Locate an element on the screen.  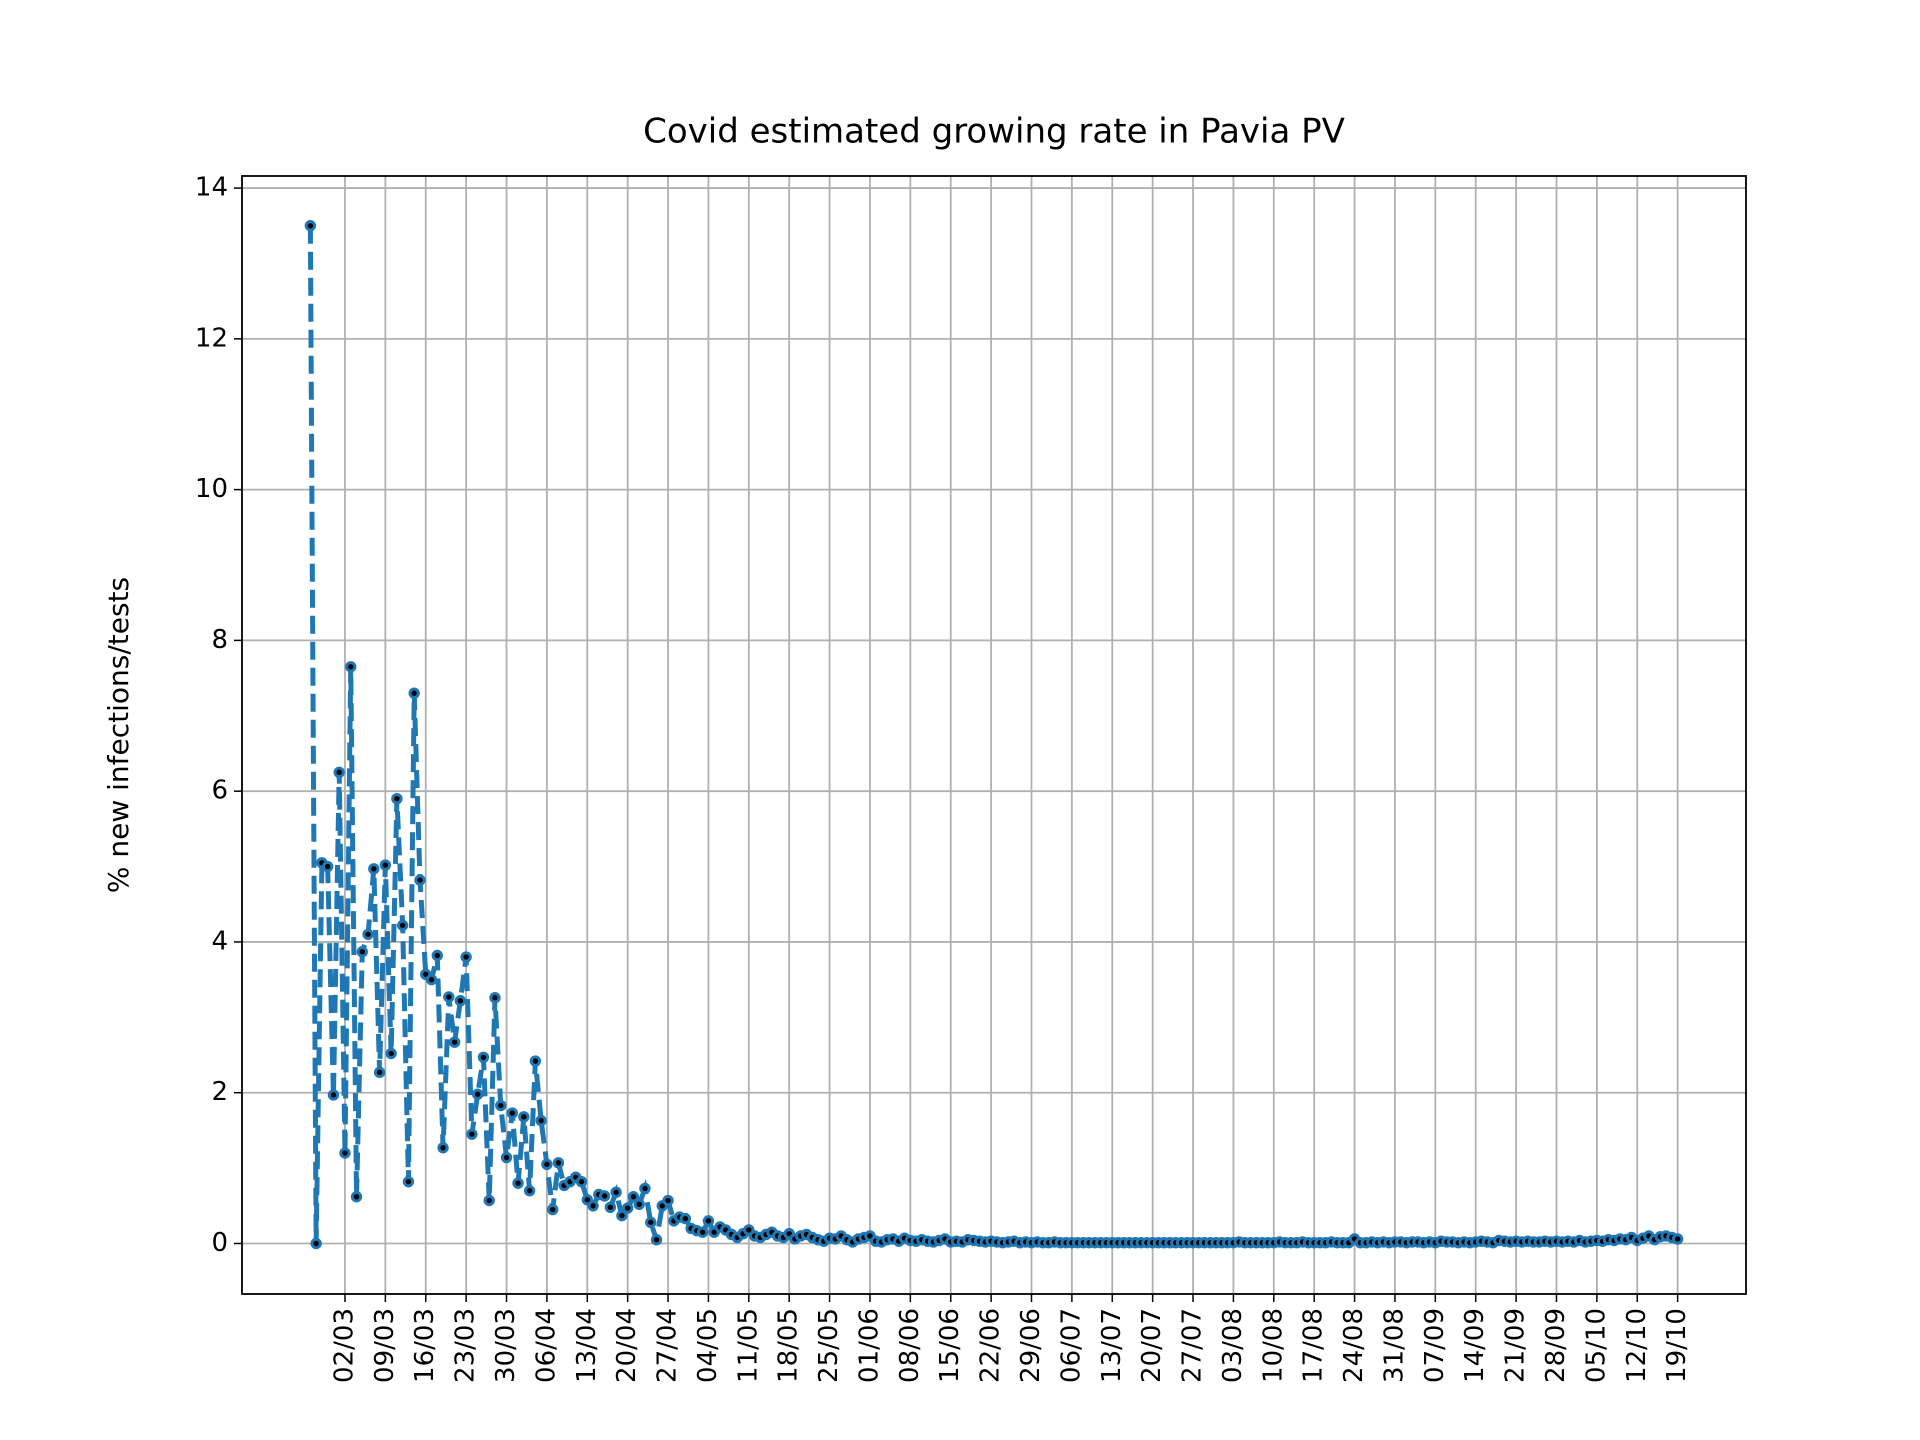
x-tick-label: 08/06 is located at coordinates (910, 1345).